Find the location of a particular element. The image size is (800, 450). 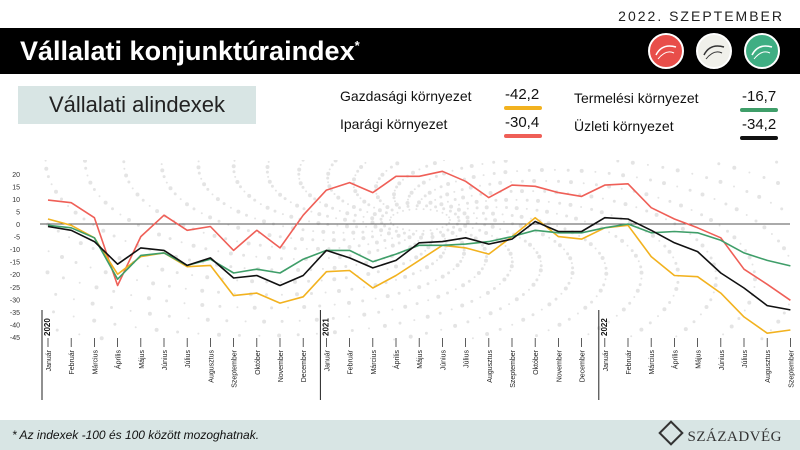

y-tick-label: -30 is located at coordinates (15, 300).